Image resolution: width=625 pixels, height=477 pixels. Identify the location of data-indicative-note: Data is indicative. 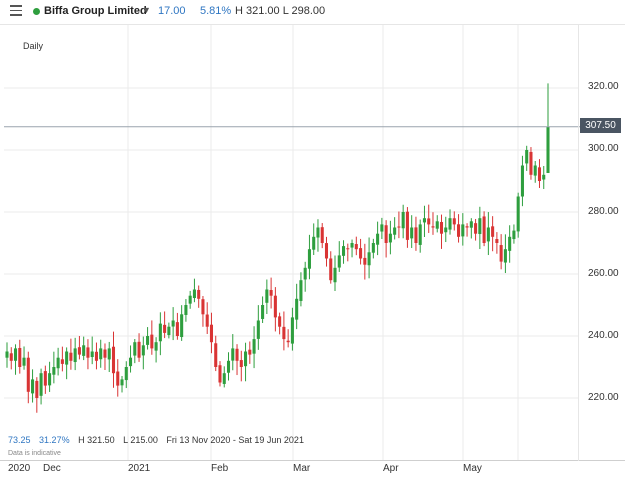
(34, 453).